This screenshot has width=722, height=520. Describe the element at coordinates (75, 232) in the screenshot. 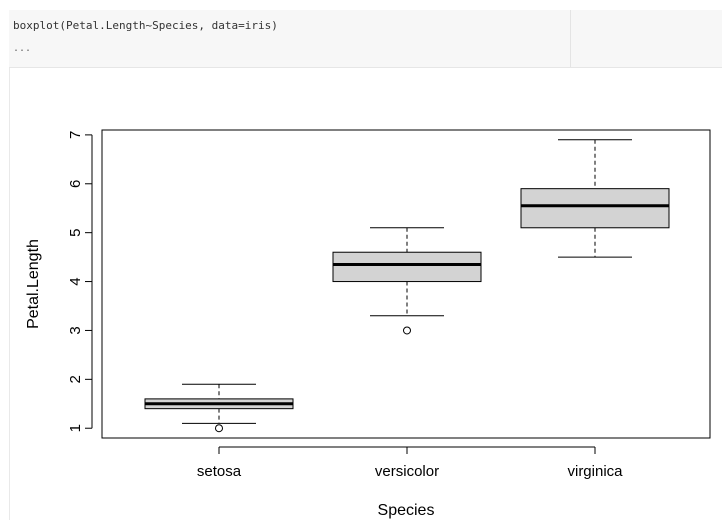

I see `y-tick-label: 5` at that location.